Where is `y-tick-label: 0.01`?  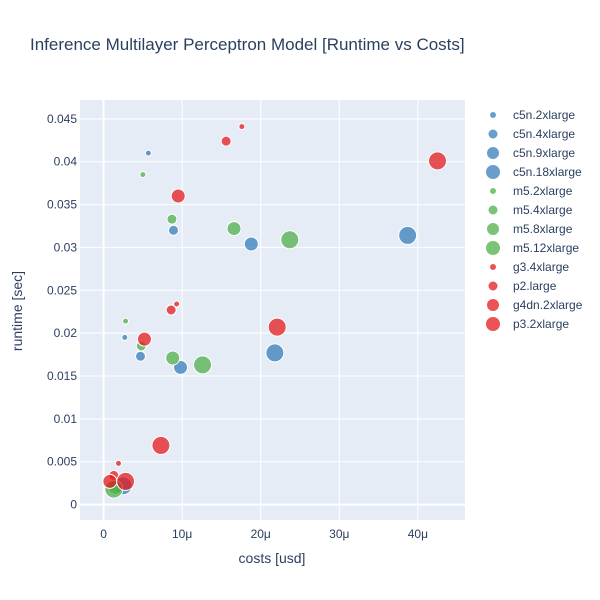 y-tick-label: 0.01 is located at coordinates (66, 419).